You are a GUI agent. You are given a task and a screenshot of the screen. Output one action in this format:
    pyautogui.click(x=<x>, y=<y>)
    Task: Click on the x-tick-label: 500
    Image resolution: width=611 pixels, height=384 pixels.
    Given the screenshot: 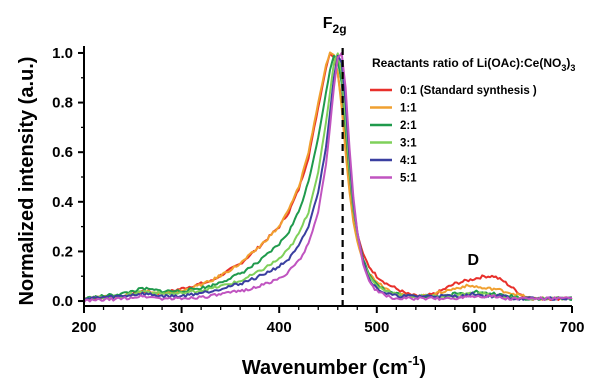 What is the action you would take?
    pyautogui.click(x=376, y=327)
    